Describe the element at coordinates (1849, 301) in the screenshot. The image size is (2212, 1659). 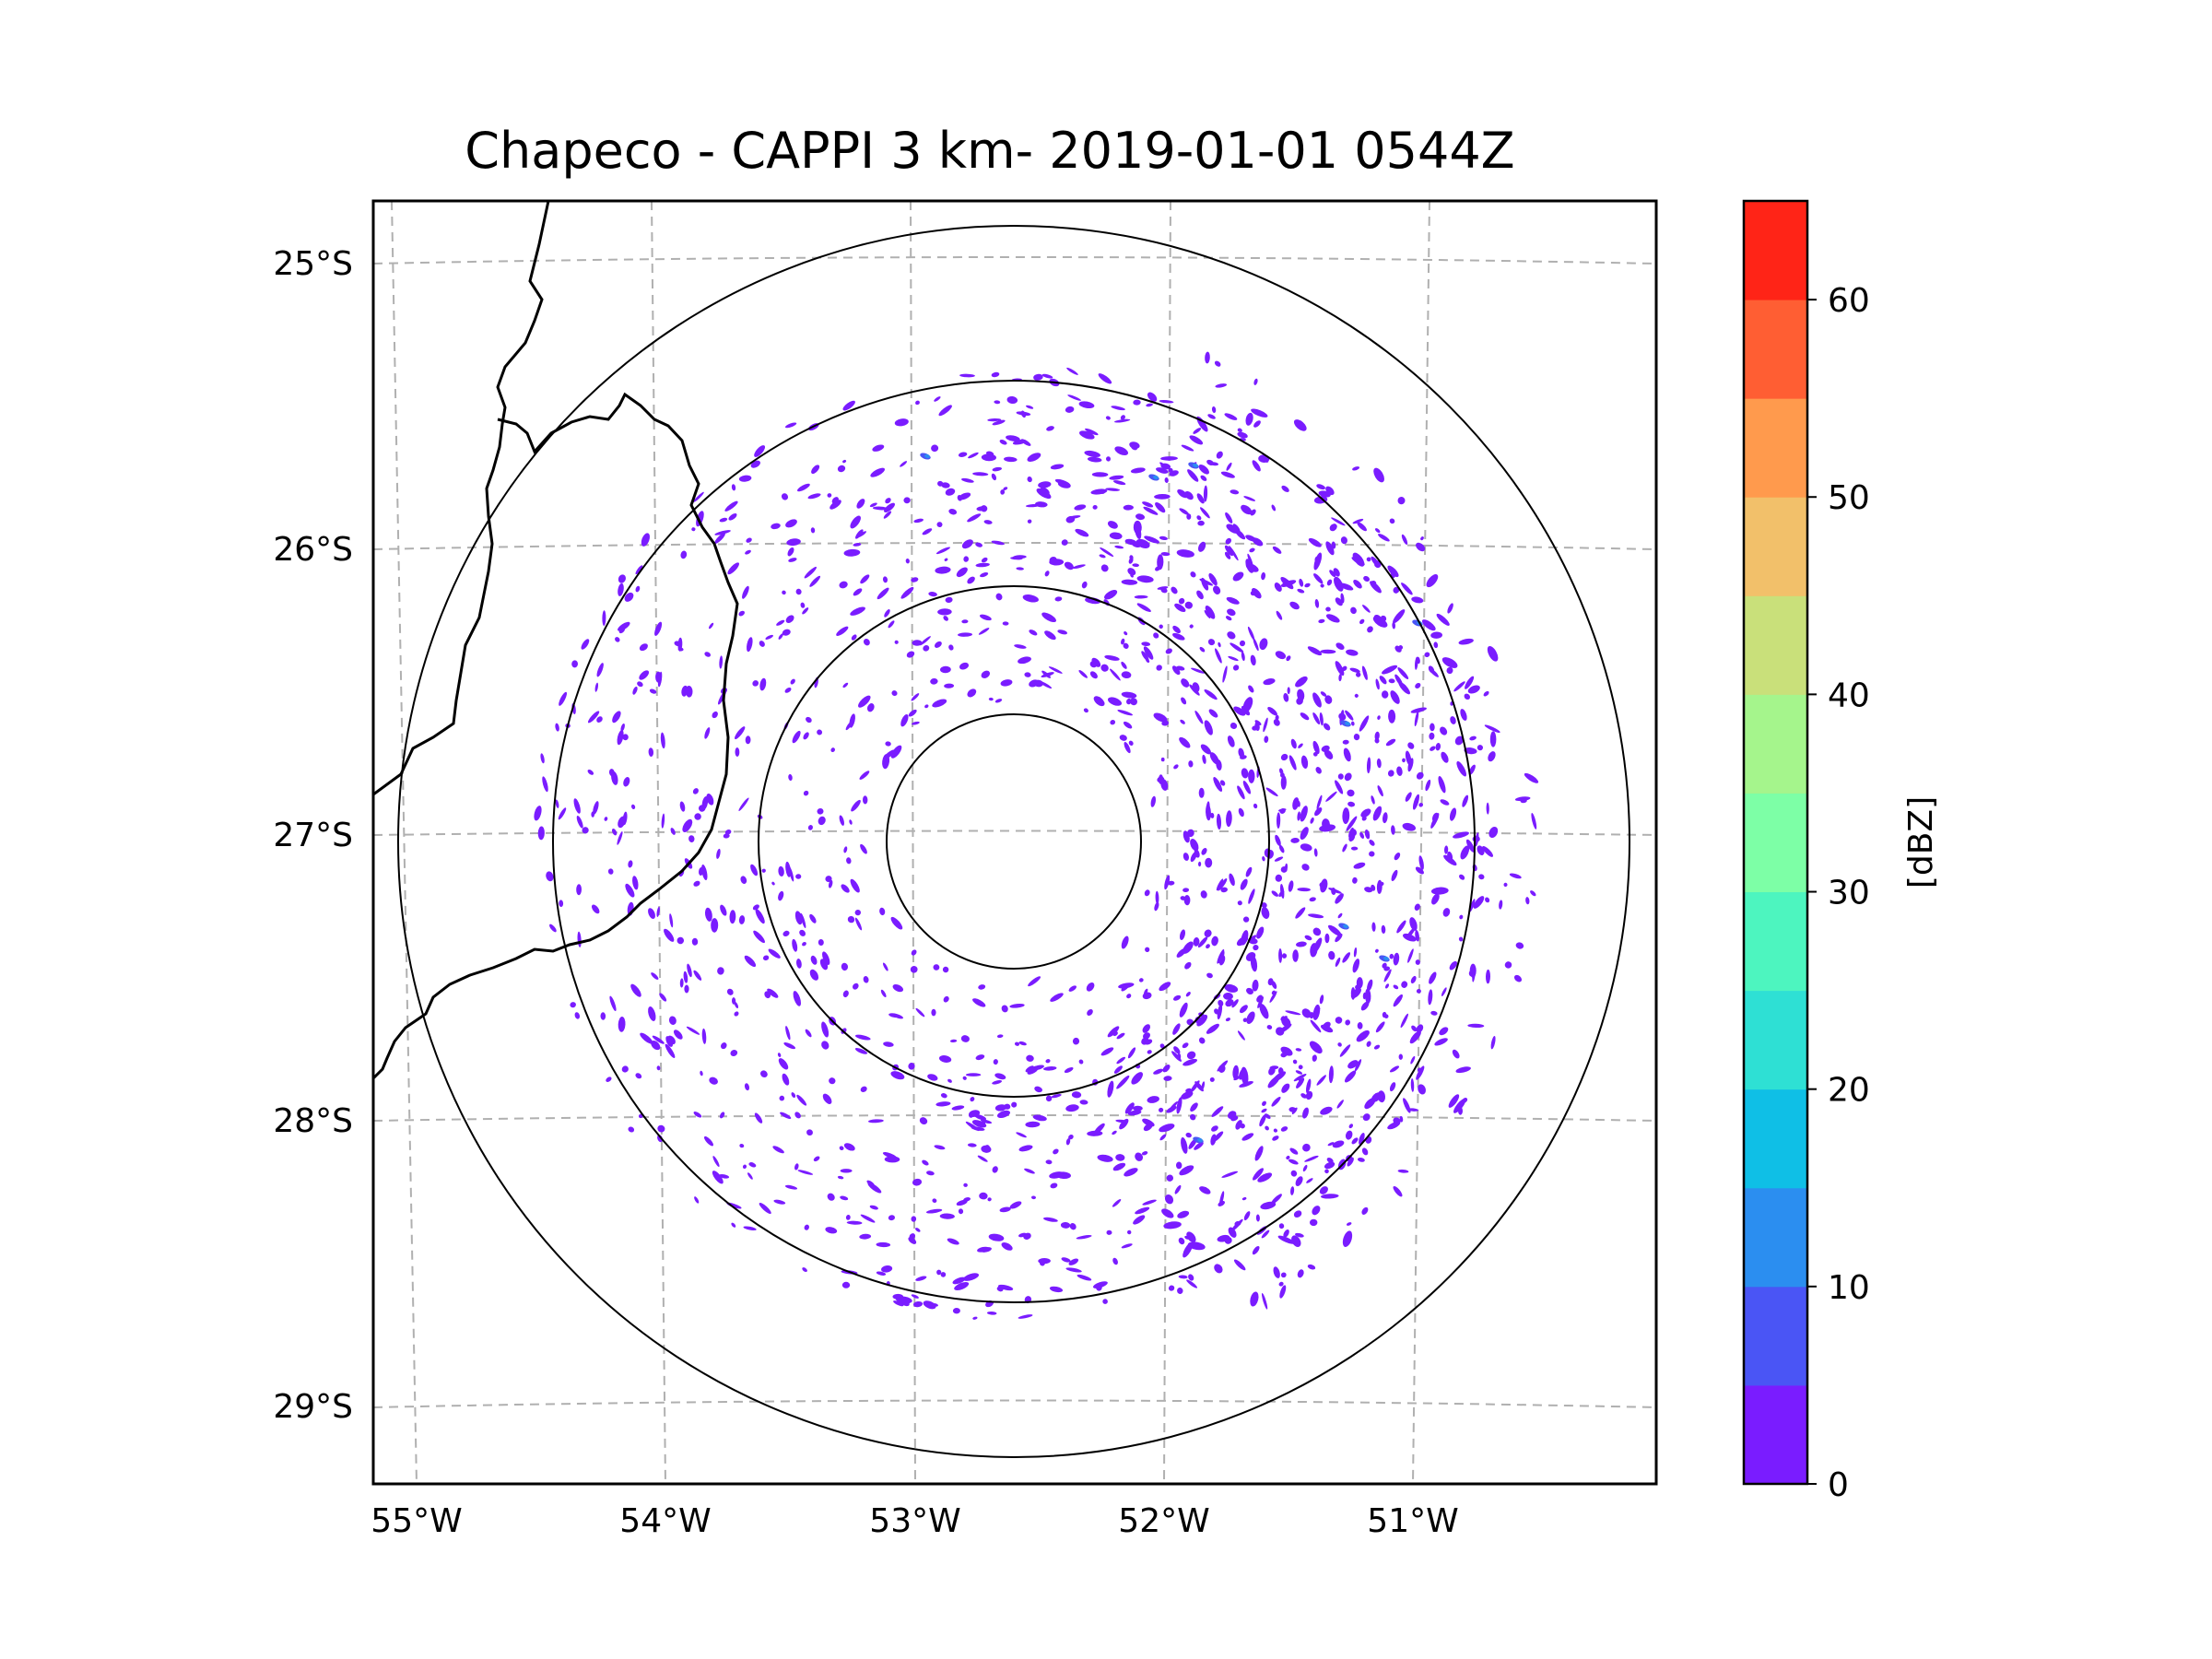
I see `colorbar-tick-label: 60` at that location.